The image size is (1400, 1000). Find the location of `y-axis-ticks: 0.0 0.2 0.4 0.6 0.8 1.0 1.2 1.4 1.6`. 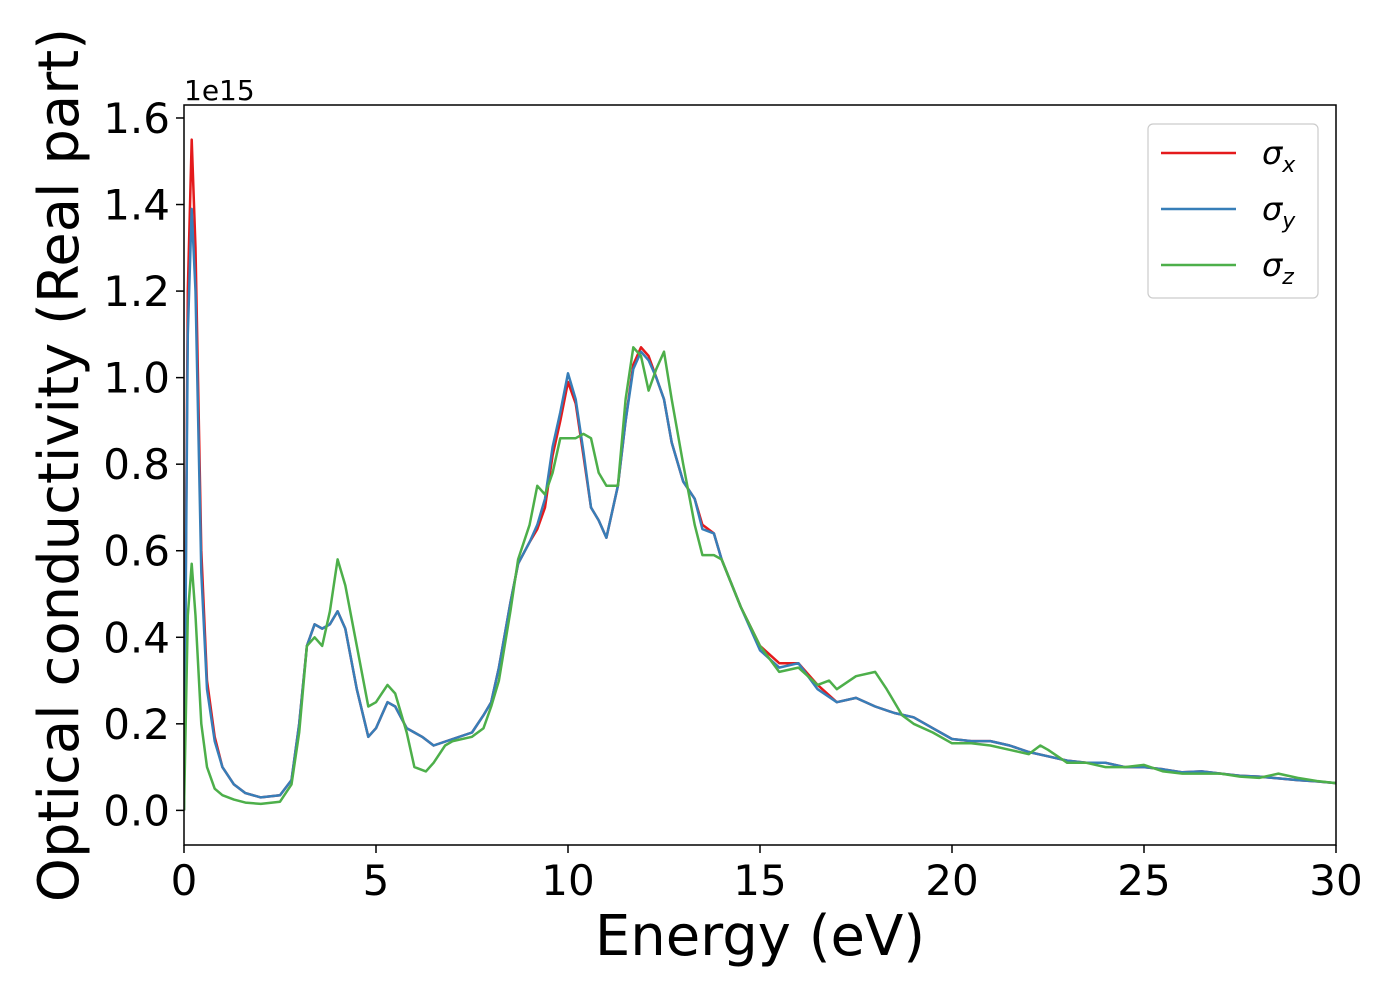

y-axis-ticks: 0.0 0.2 0.4 0.6 0.8 1.0 1.2 1.4 1.6 is located at coordinates (143, 464).